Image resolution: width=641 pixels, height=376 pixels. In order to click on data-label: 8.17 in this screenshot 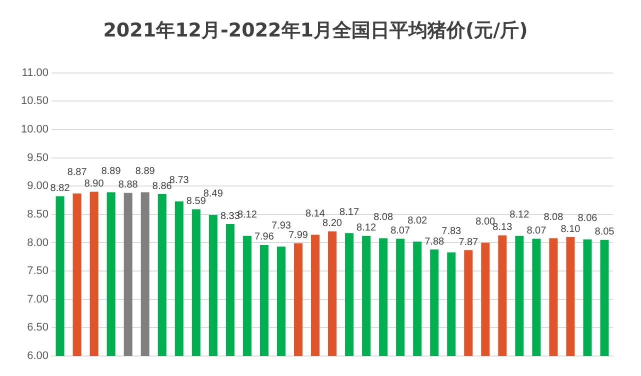, I will do `click(350, 212)`.